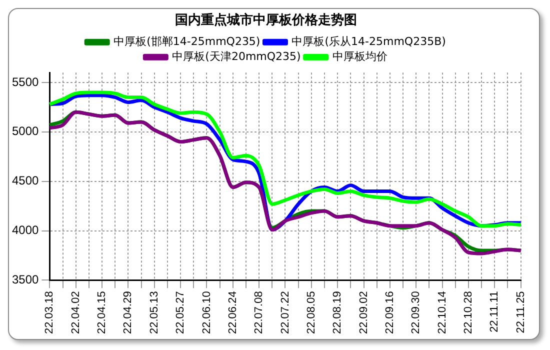  What do you see at coordinates (26, 181) in the screenshot?
I see `y-tick-label: 4500` at bounding box center [26, 181].